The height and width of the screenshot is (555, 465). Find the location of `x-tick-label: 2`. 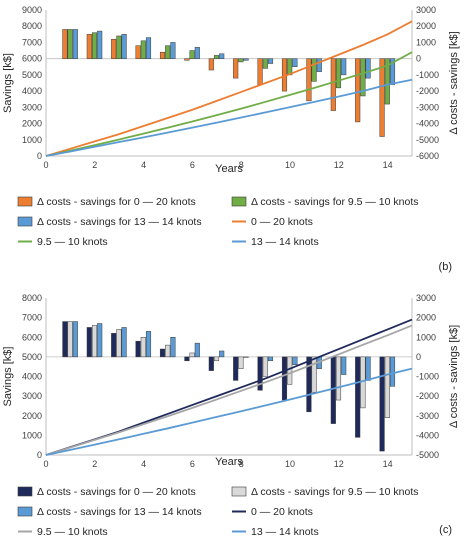

x-tick-label: 2 is located at coordinates (94, 464).